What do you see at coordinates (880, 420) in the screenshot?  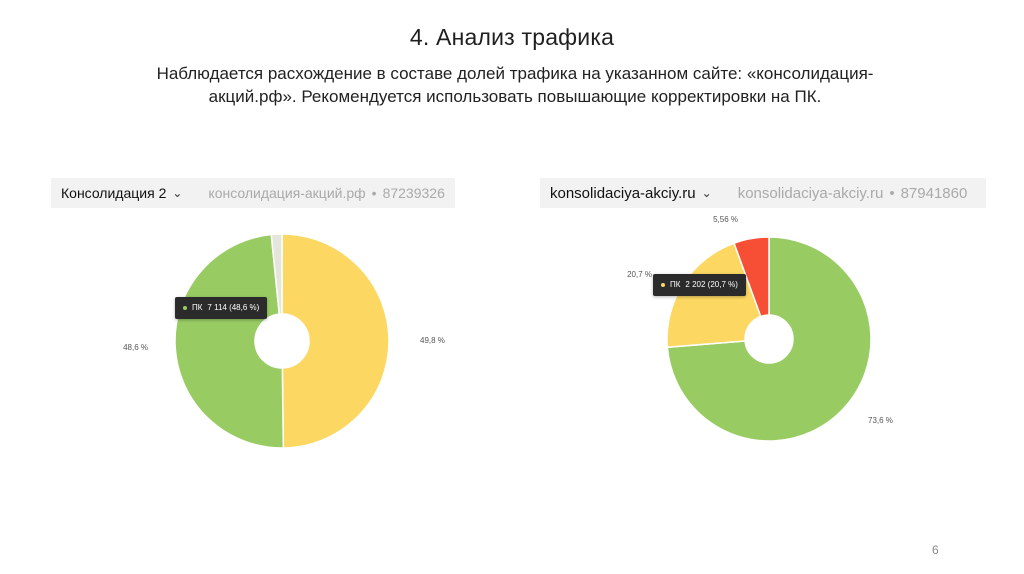 I see `chart-2-slice-1-label: 73,6 %` at bounding box center [880, 420].